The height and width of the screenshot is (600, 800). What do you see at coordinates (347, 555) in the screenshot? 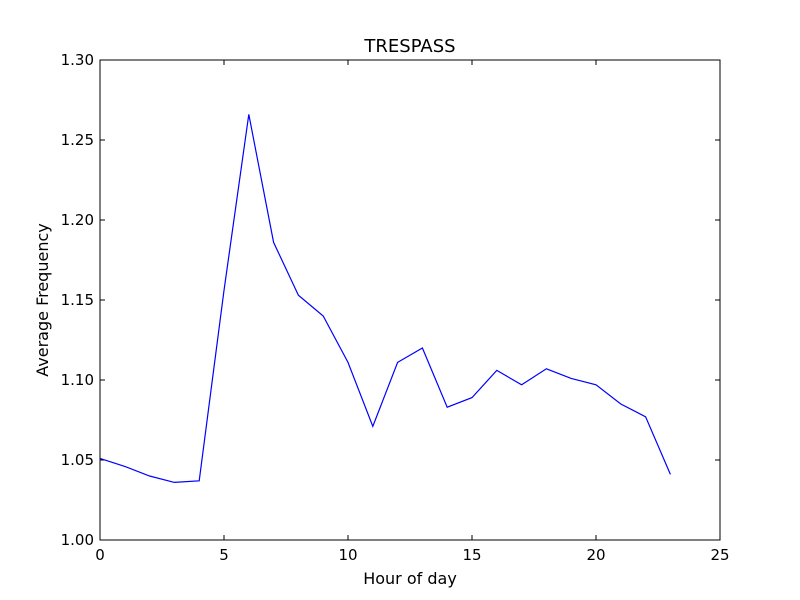
I see `x-tick-label: 10` at bounding box center [347, 555].